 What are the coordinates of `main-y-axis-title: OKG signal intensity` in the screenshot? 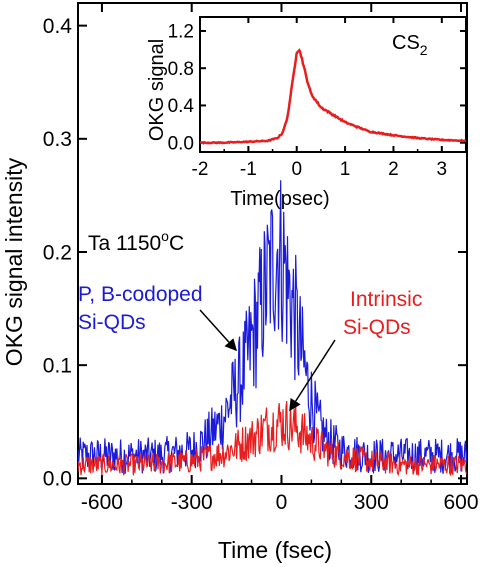 It's located at (14, 261).